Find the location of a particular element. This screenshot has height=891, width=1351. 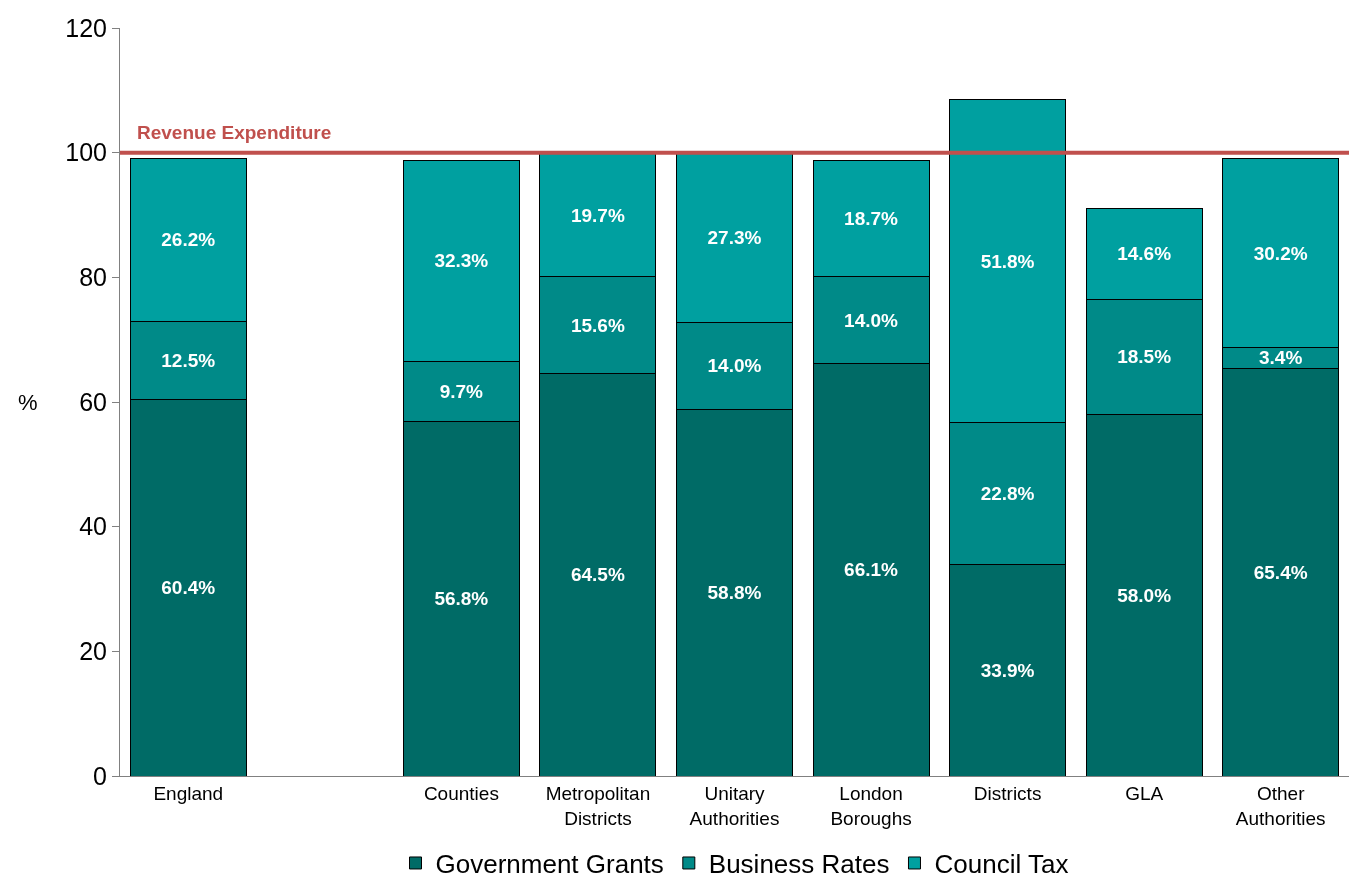

y-tick-label: 80 is located at coordinates (93, 277).